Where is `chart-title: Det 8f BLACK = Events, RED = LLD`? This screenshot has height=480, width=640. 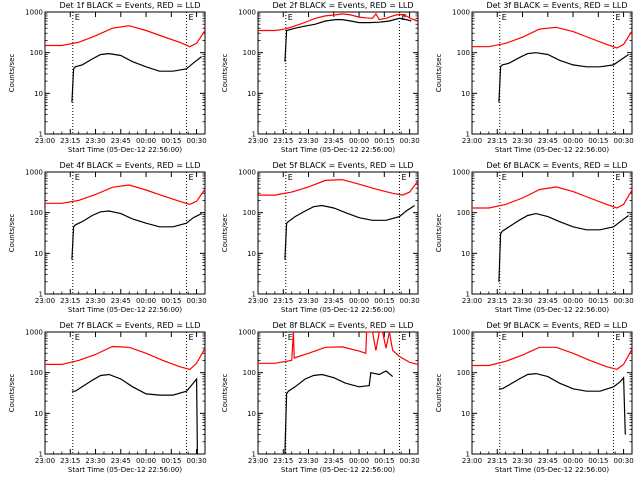
chart-title: Det 8f BLACK = Events, RED = LLD is located at coordinates (342, 325).